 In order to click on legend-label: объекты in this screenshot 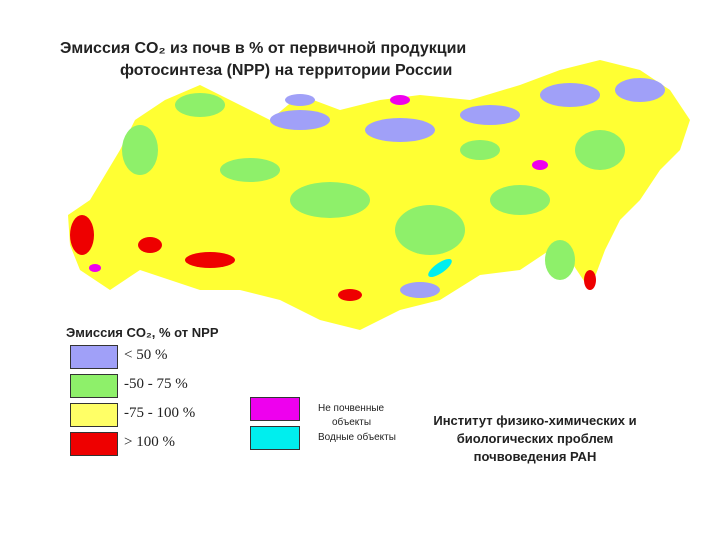, I will do `click(352, 422)`.